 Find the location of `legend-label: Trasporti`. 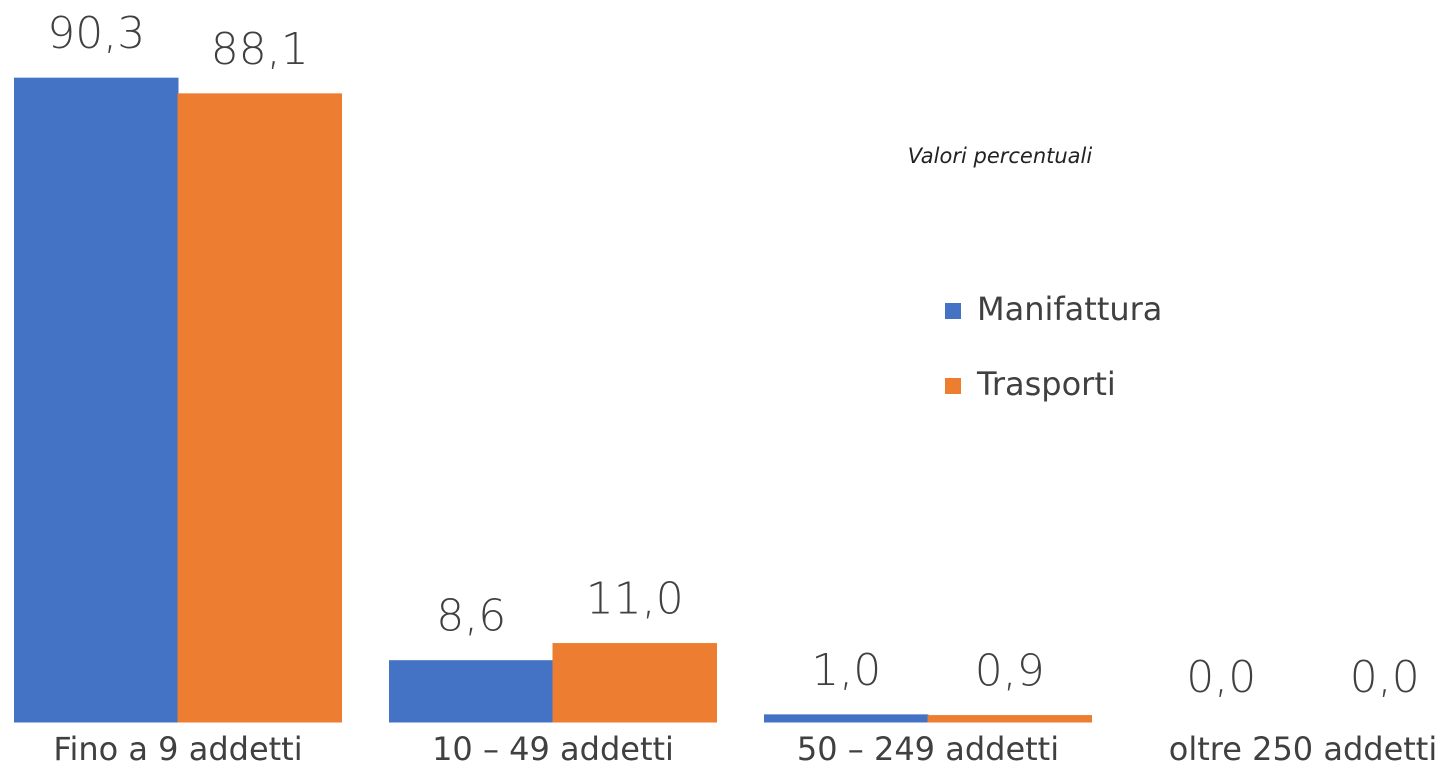

legend-label: Trasporti is located at coordinates (1046, 384).